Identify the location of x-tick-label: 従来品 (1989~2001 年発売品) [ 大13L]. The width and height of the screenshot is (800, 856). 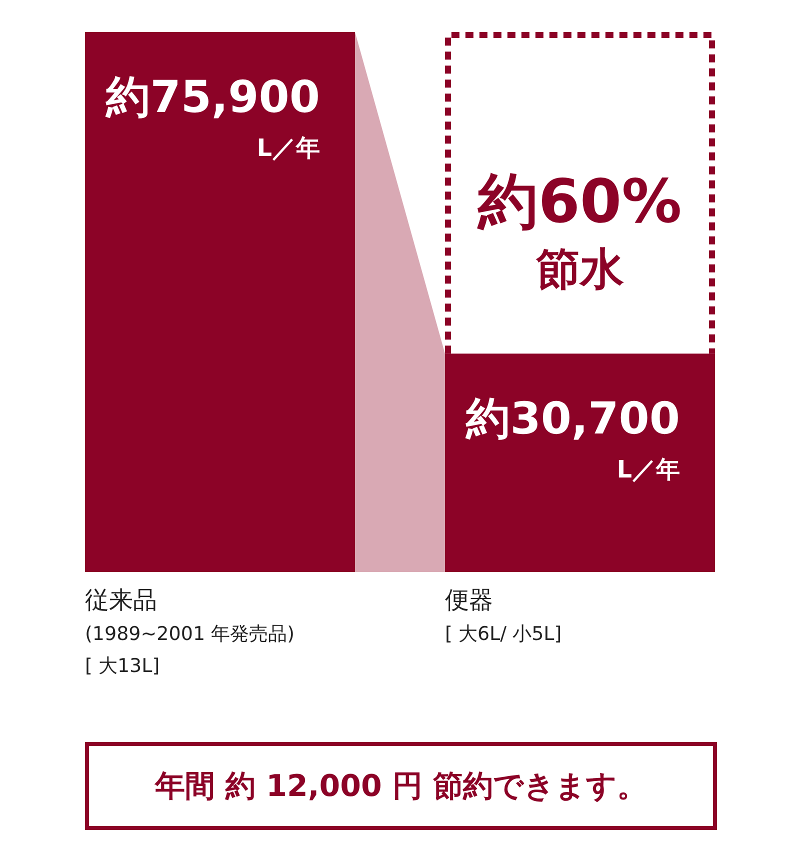
(189, 631).